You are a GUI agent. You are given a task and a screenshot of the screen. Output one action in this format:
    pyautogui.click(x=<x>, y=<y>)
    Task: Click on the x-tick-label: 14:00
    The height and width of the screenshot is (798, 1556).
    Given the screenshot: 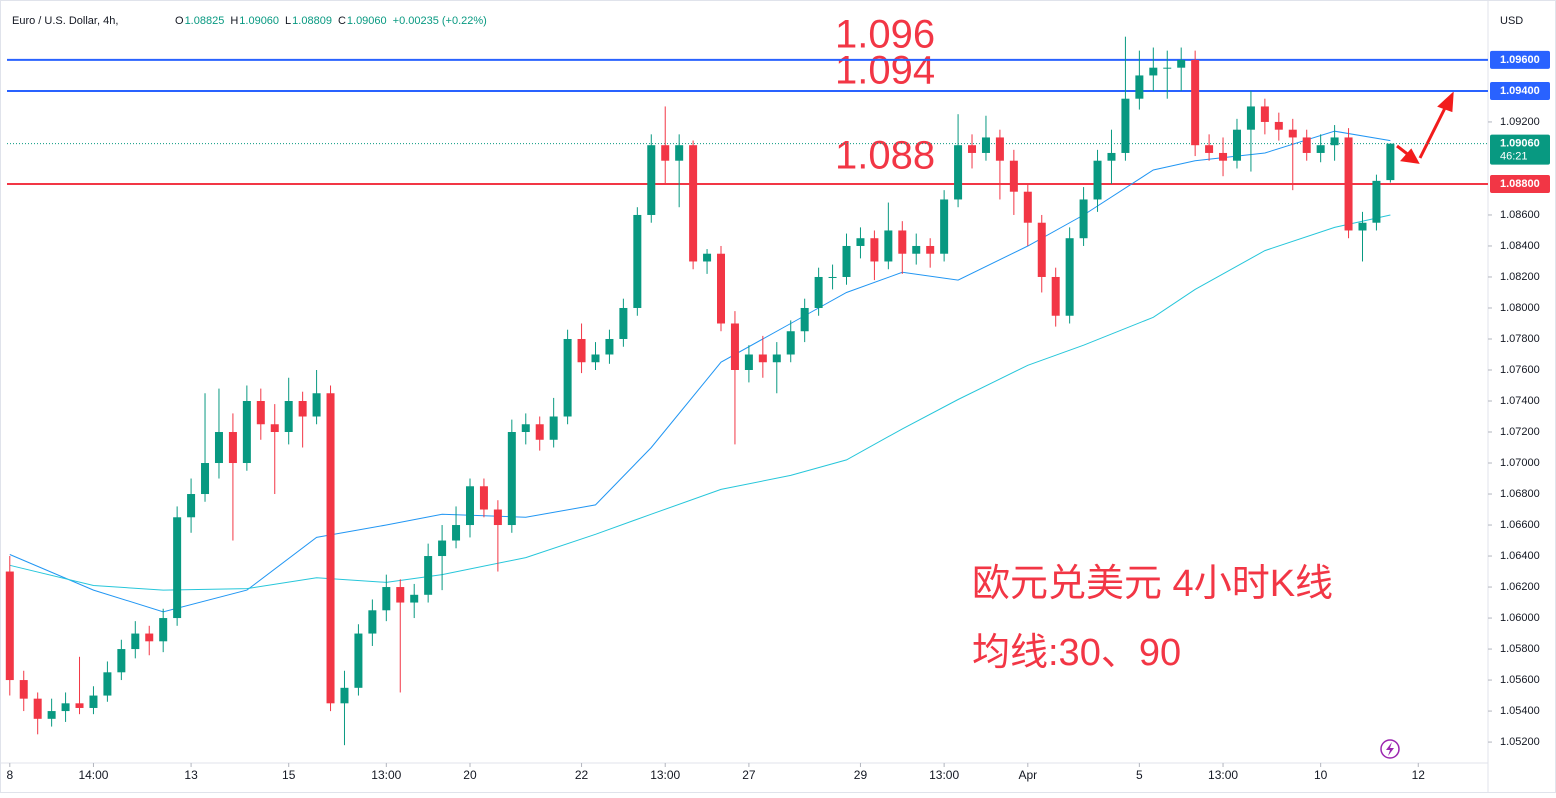 What is the action you would take?
    pyautogui.click(x=93, y=775)
    